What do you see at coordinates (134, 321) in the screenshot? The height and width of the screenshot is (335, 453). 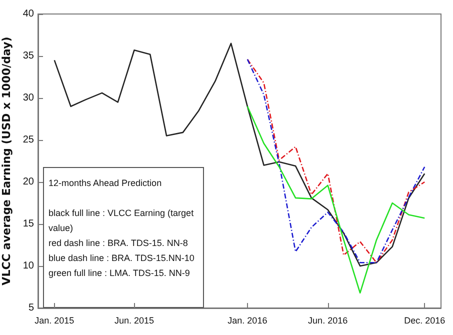 I see `x-tick-label: Jun. 2015` at bounding box center [134, 321].